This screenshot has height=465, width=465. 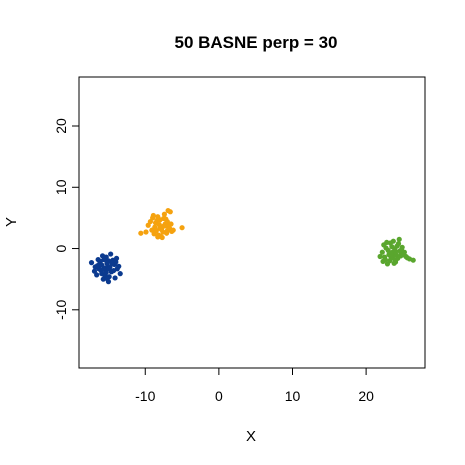 What do you see at coordinates (61, 187) in the screenshot?
I see `y-tick-label: 10` at bounding box center [61, 187].